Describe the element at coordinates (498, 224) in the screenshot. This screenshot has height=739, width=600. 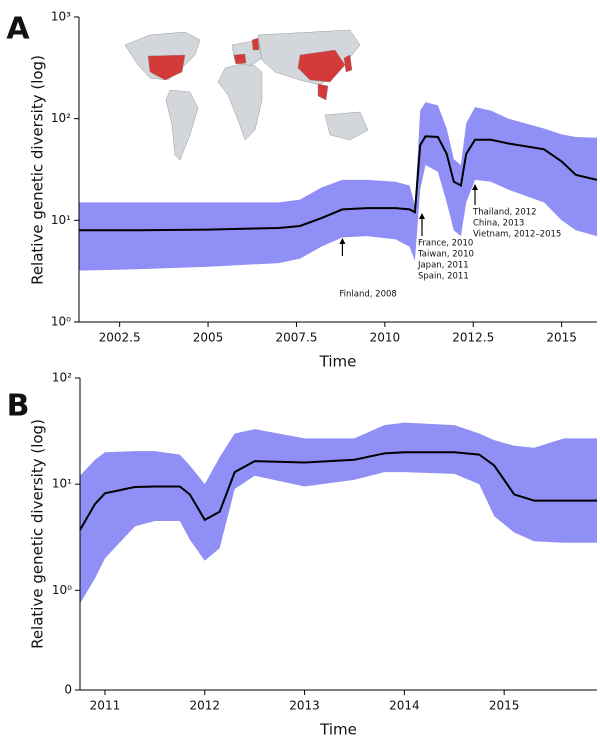
I see `annotation: China, 2013` at that location.